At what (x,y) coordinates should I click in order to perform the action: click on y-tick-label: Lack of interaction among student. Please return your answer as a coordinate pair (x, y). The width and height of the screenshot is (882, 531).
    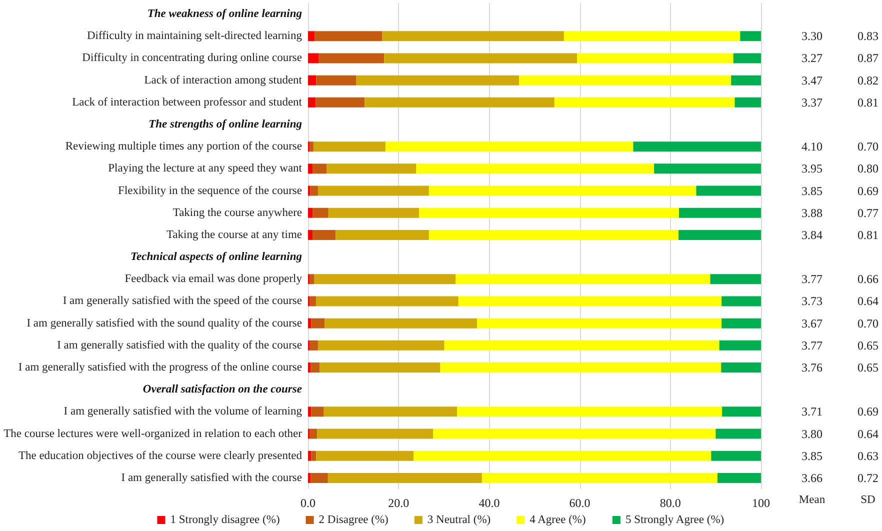
    Looking at the image, I should click on (223, 80).